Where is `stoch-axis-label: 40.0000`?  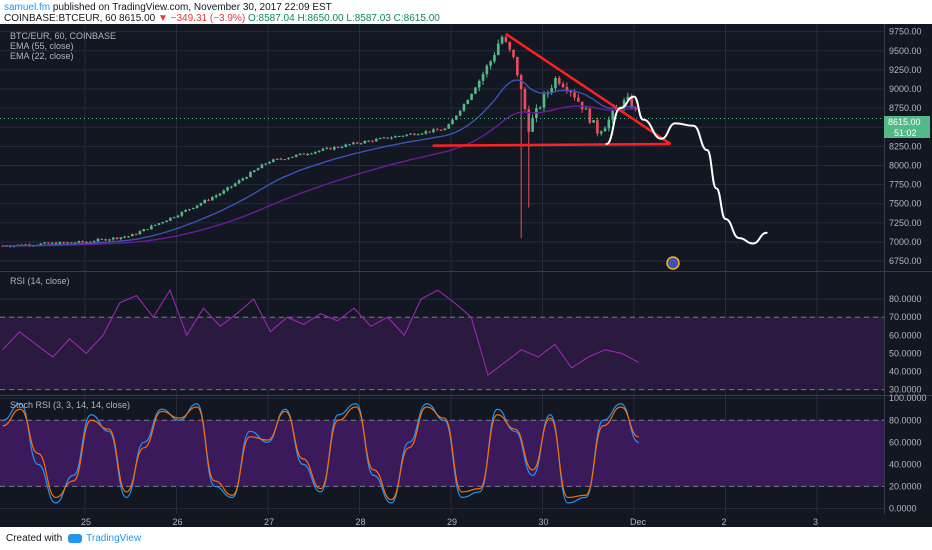 stoch-axis-label: 40.0000 is located at coordinates (905, 464).